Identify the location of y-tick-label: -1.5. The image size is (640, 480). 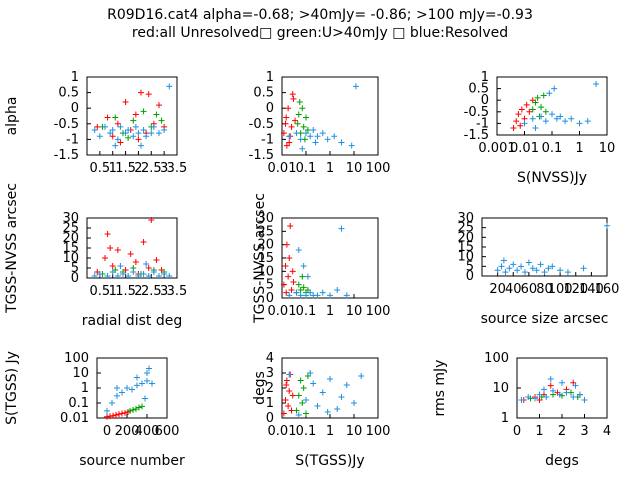
(66, 155).